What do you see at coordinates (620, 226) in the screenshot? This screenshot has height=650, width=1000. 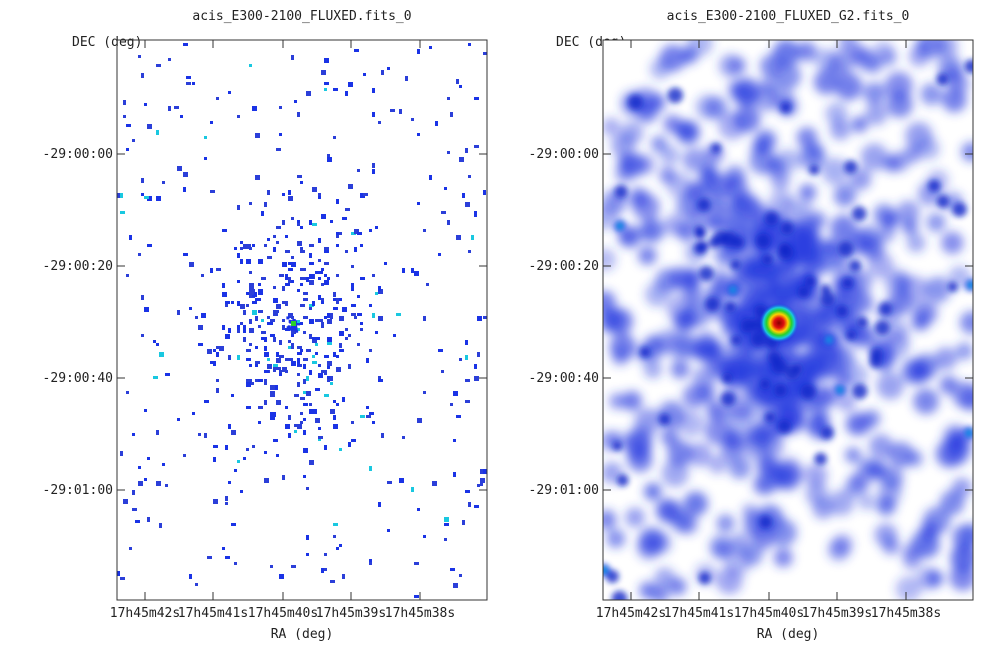 I see `secondary-source-core` at bounding box center [620, 226].